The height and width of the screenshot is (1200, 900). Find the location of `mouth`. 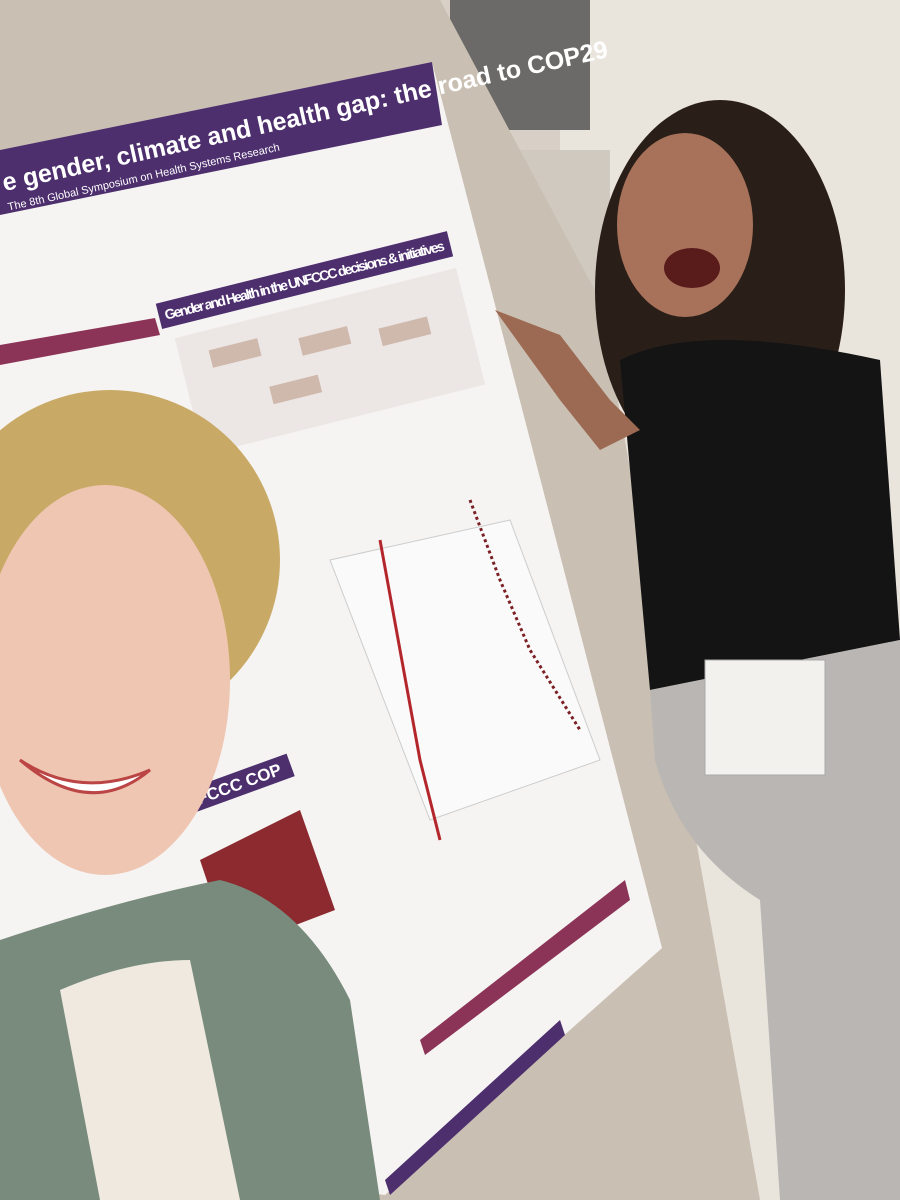

mouth is located at coordinates (692, 268).